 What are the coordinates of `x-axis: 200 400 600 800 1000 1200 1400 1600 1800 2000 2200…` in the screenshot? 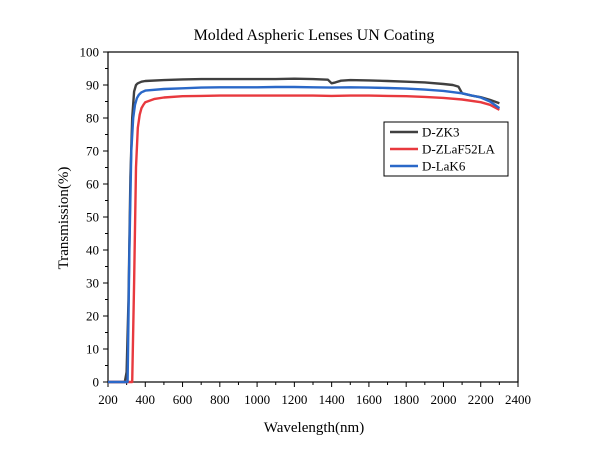 It's located at (314, 394).